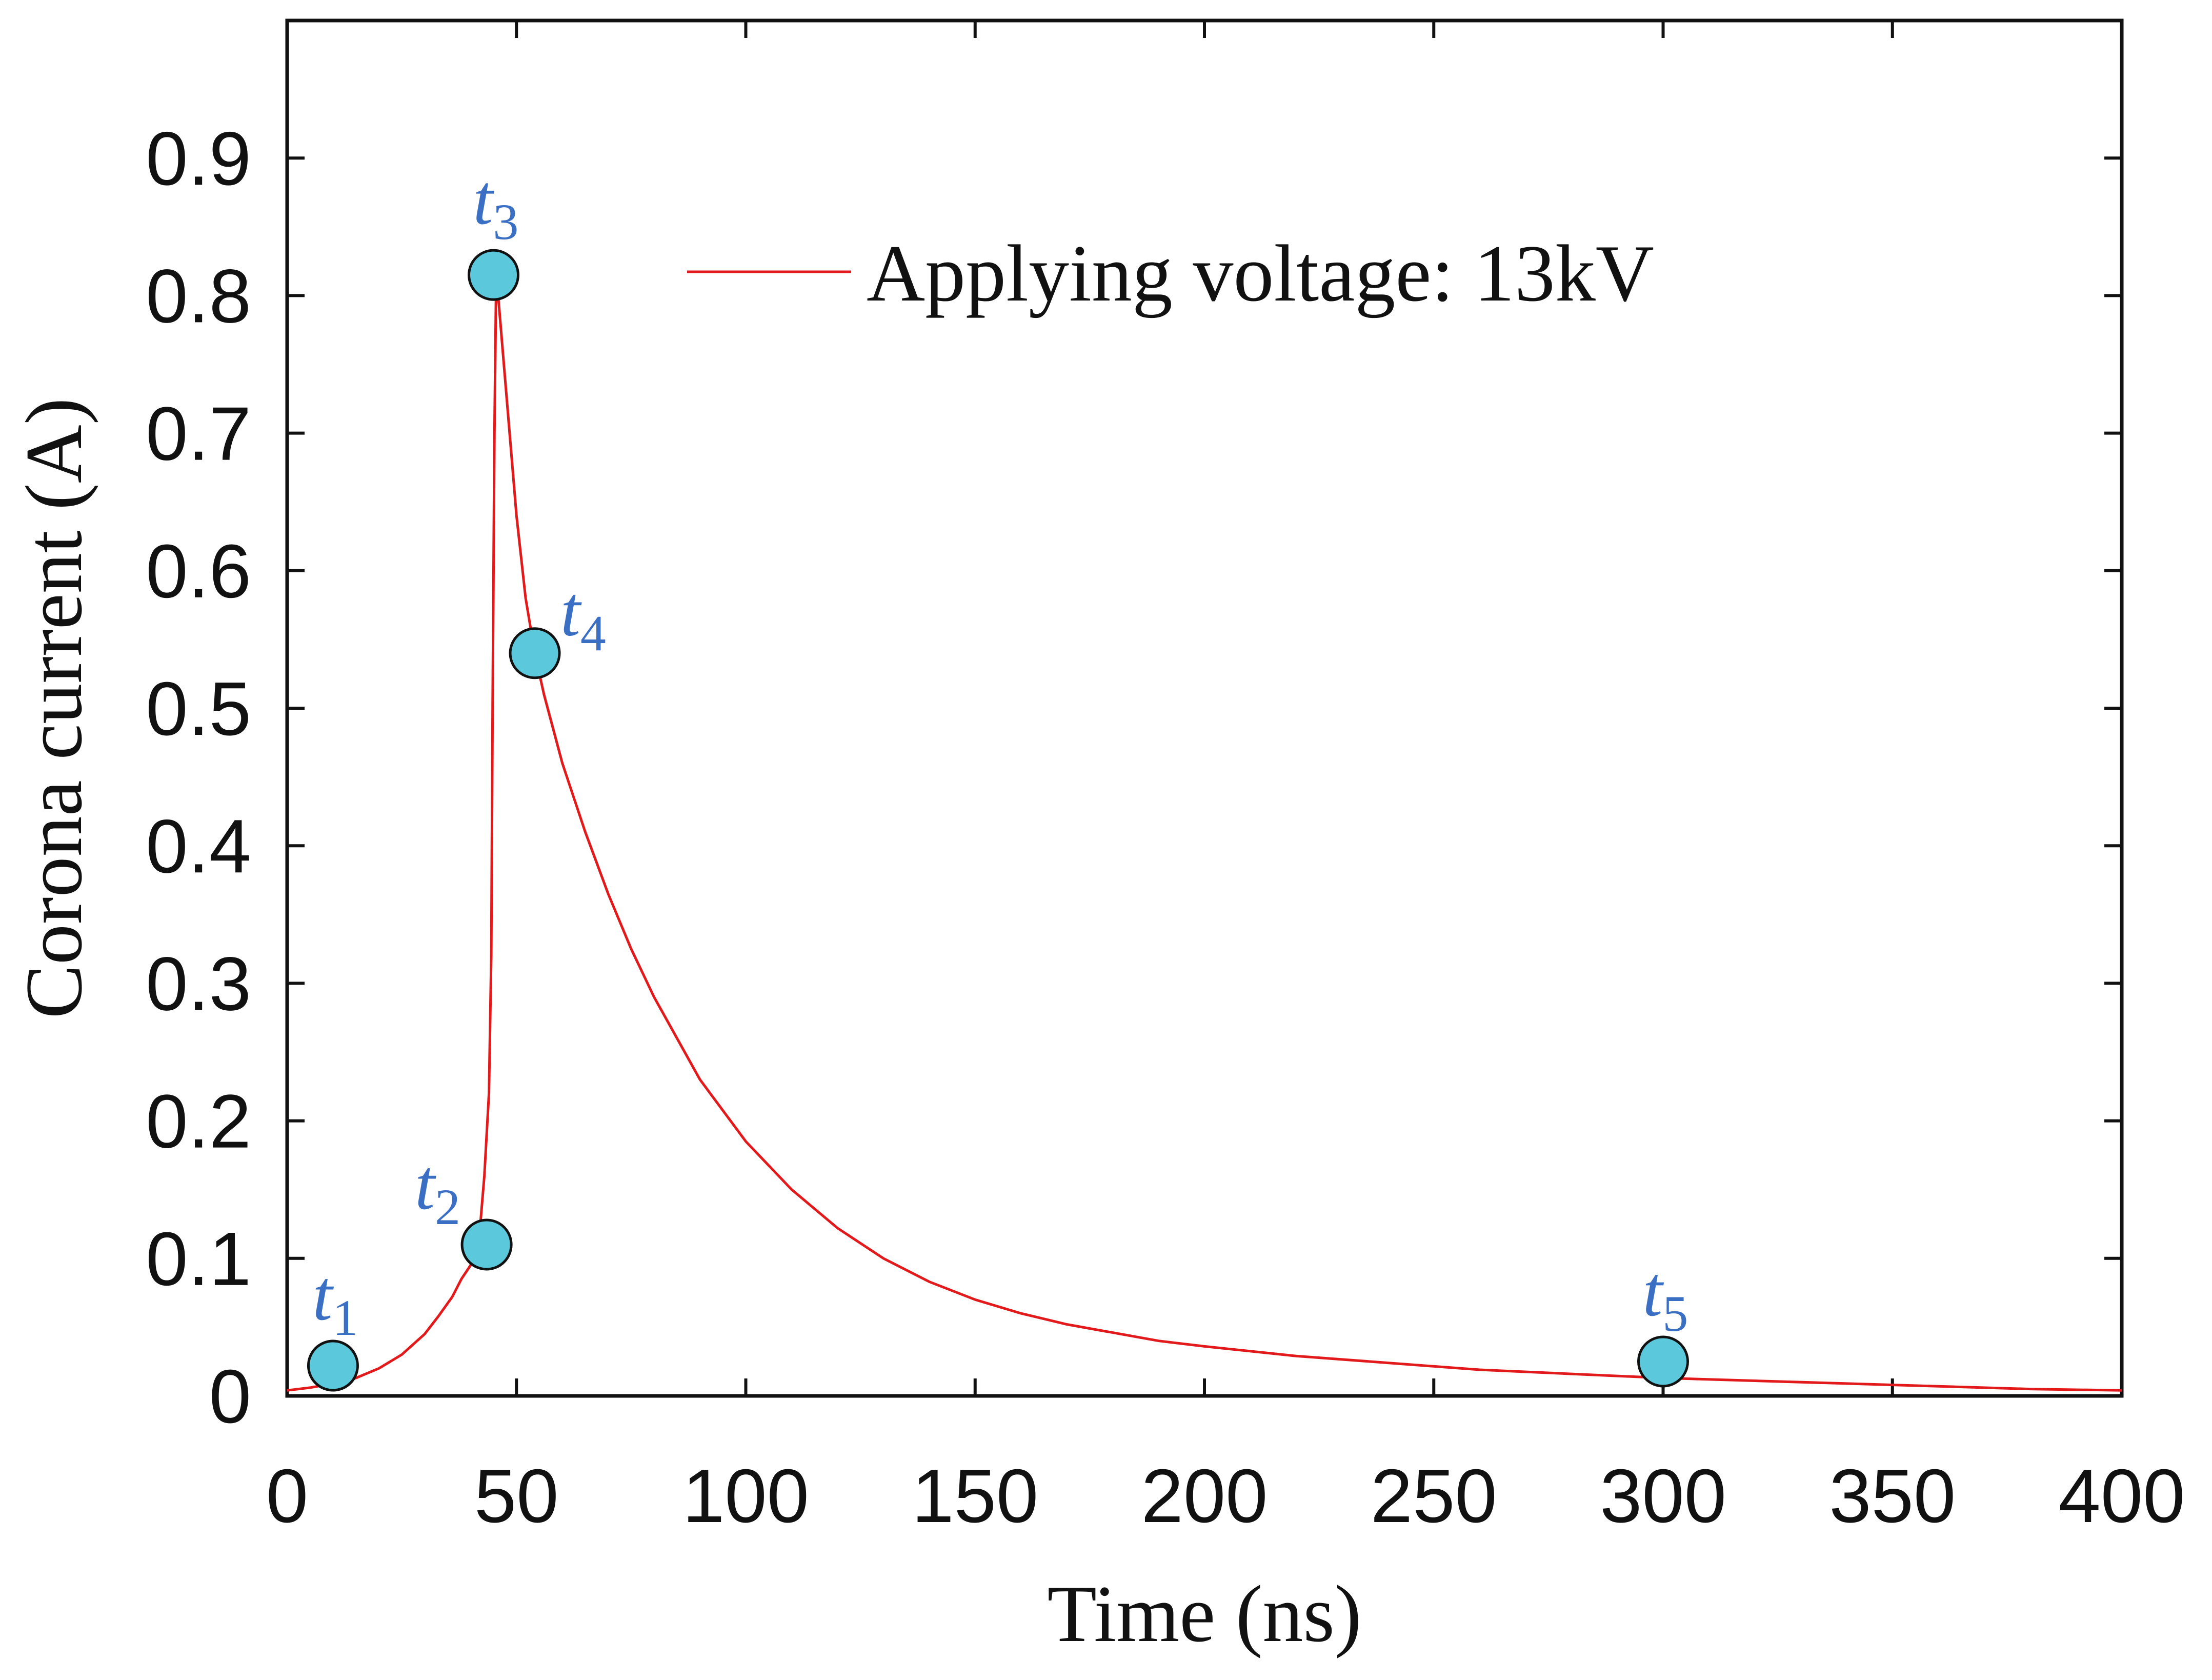  Describe the element at coordinates (1205, 1496) in the screenshot. I see `x-tick-label: 200` at that location.